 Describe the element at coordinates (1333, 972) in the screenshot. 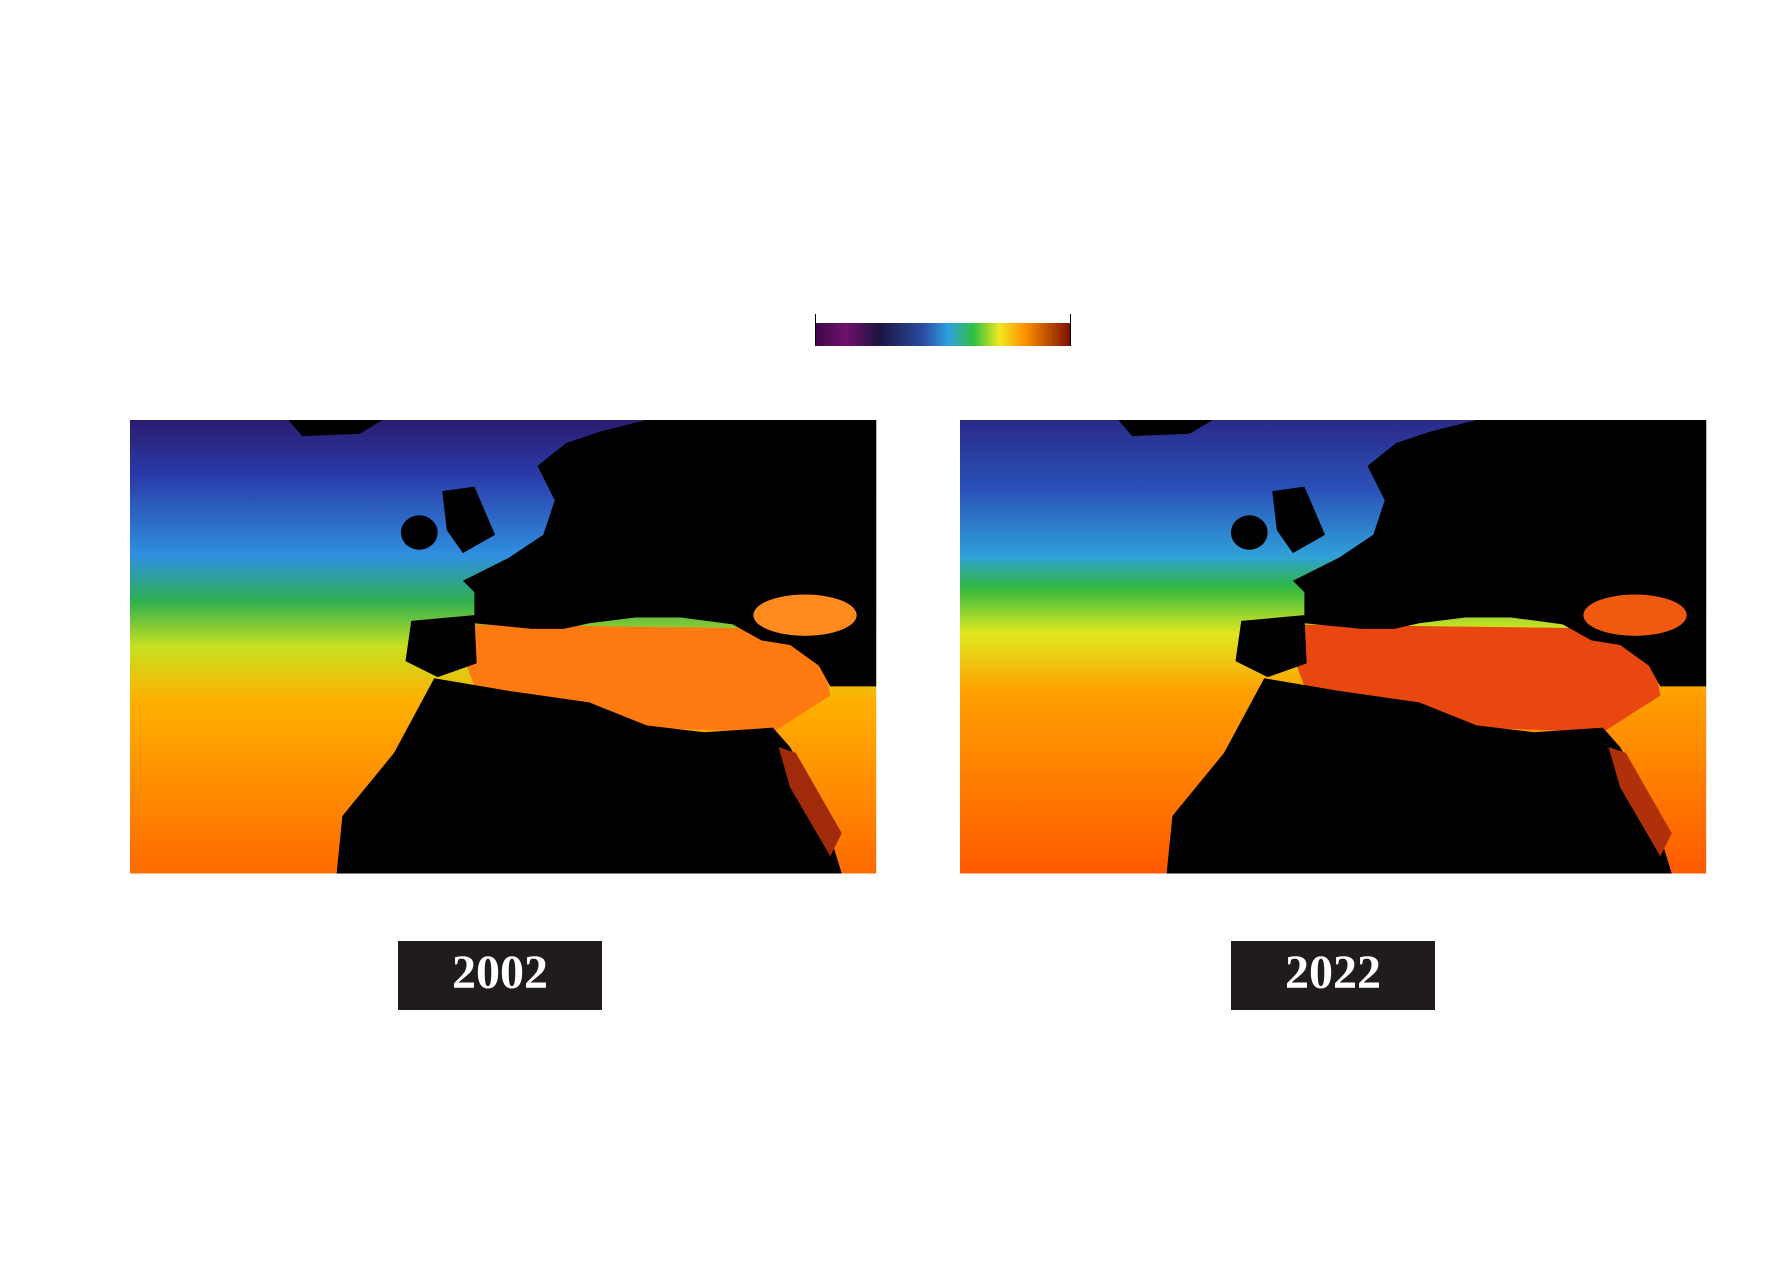

I see `year-label: 2022` at that location.